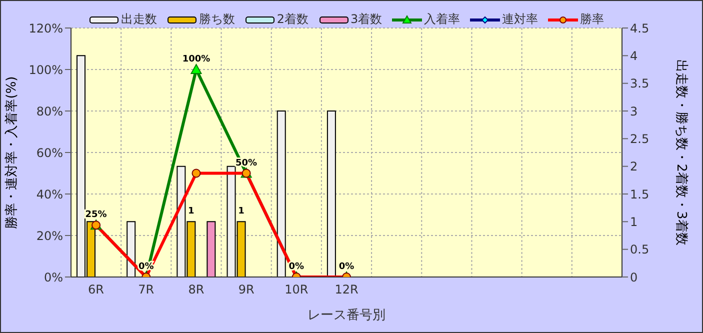 The image size is (703, 333). Describe the element at coordinates (591, 19) in the screenshot. I see `legend-label: 勝率` at that location.